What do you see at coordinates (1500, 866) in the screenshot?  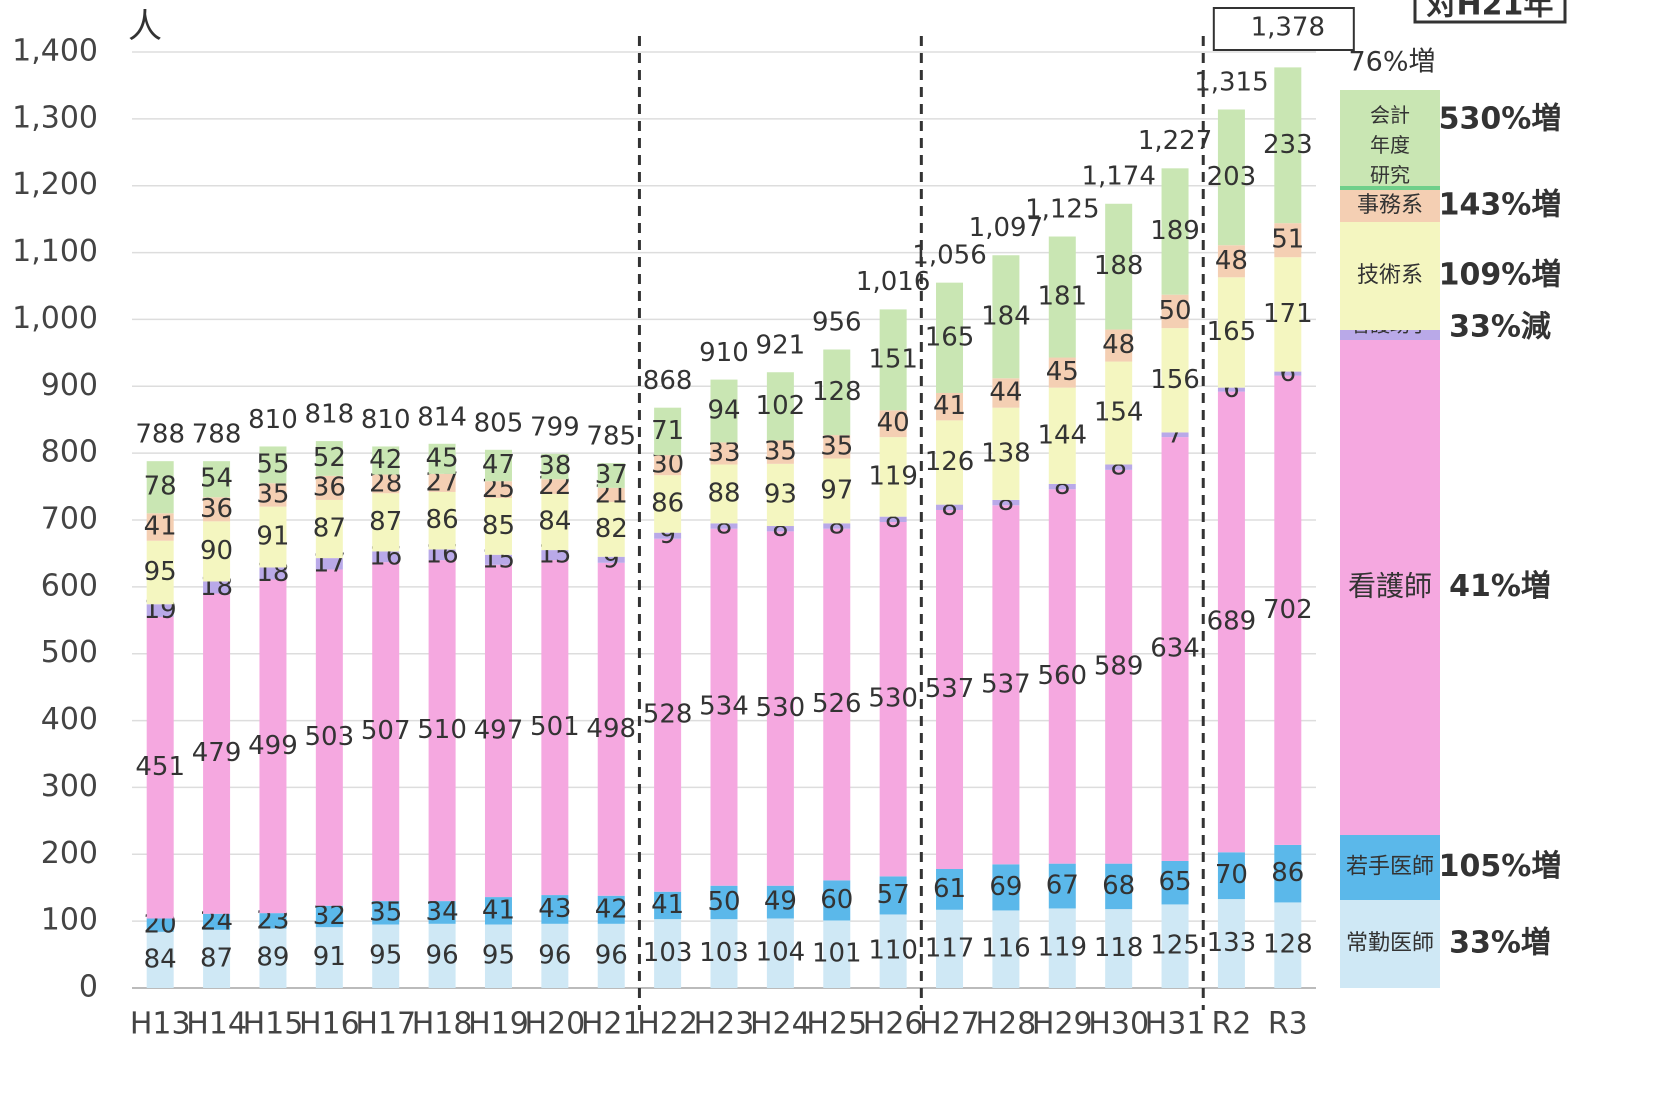 I see `change-label: 105%増` at bounding box center [1500, 866].